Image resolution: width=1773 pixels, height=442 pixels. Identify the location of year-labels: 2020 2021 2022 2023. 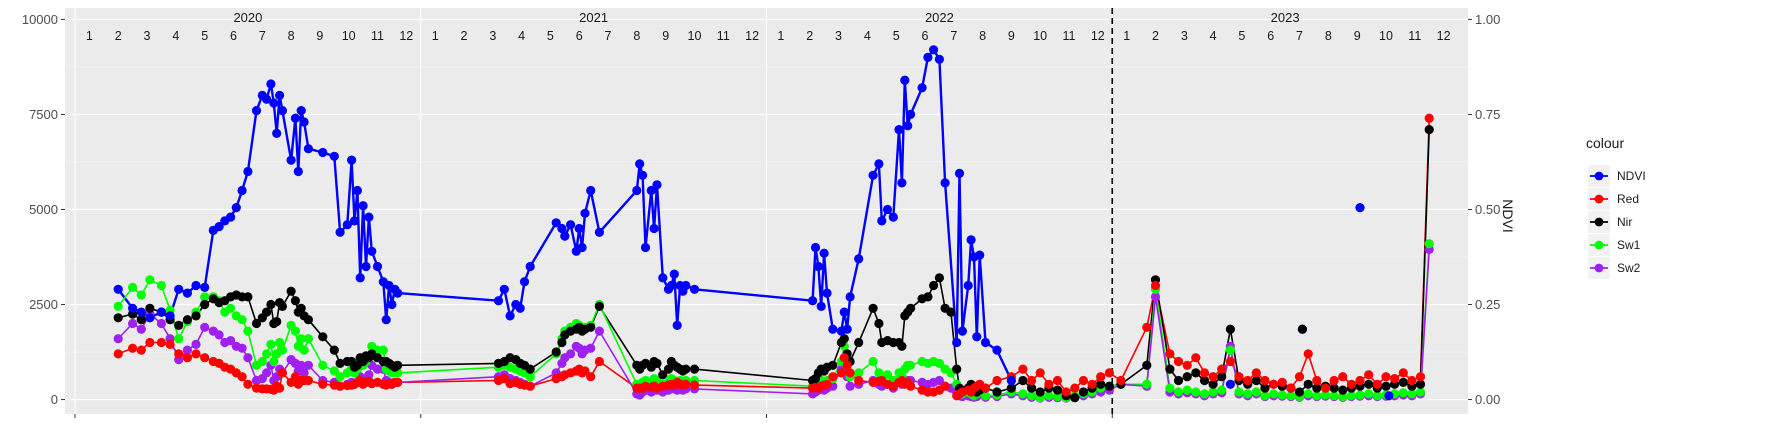
(766, 17).